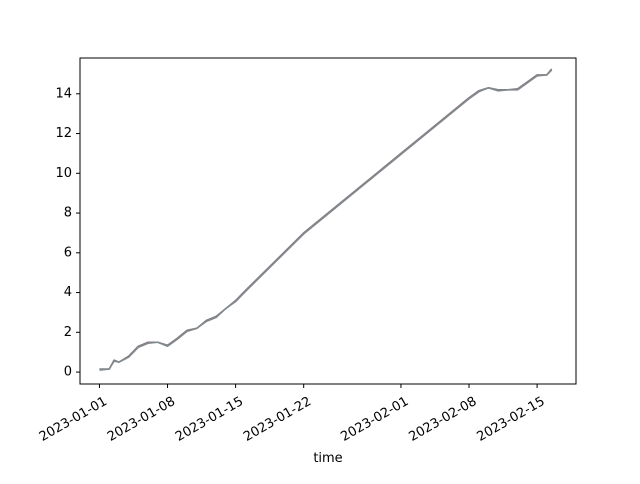 The image size is (640, 484). I want to click on y-tick-label: 10, so click(63, 173).